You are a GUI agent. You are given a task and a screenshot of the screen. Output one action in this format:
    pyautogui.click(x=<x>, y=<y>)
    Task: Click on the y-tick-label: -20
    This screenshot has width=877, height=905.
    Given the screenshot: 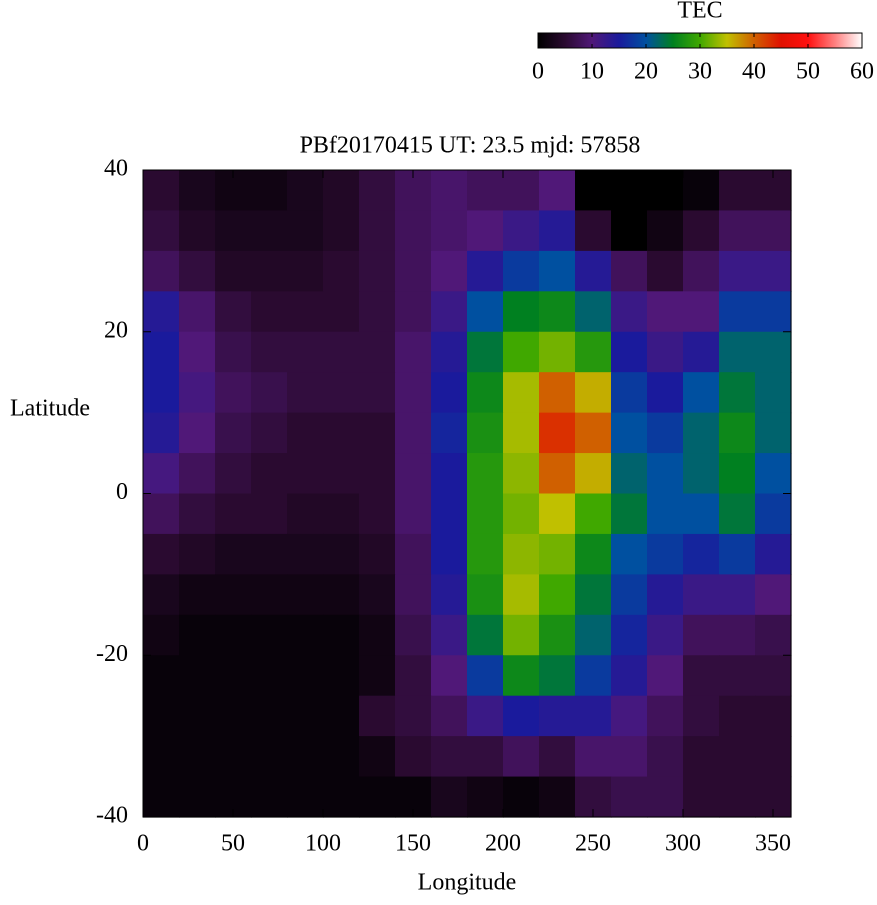 What is the action you would take?
    pyautogui.click(x=112, y=654)
    